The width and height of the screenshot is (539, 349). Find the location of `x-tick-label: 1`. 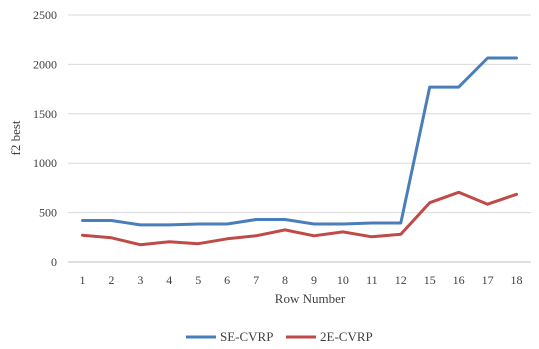

x-tick-label: 1 is located at coordinates (82, 280).